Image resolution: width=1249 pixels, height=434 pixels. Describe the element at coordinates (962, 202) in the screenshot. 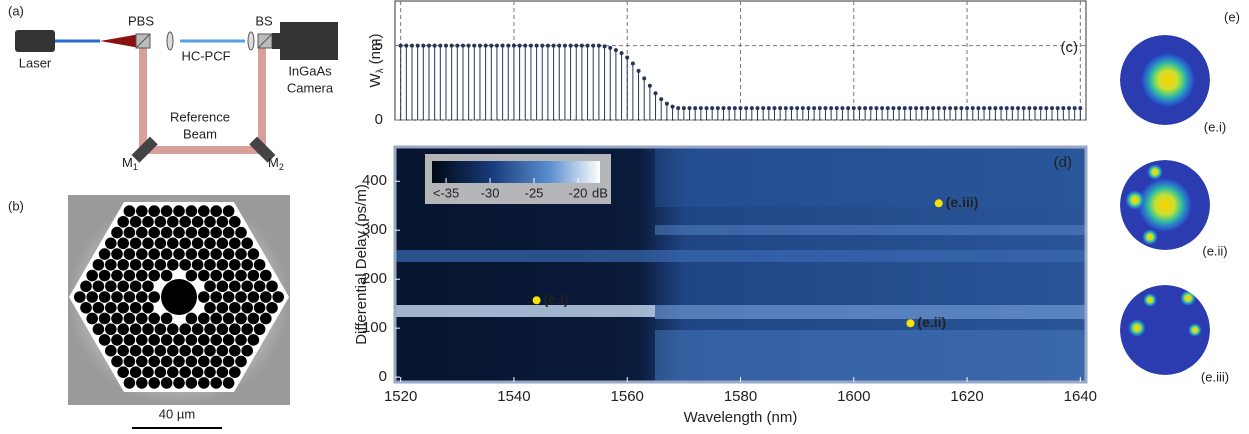

I see `annotation-label: (e.iii)` at that location.